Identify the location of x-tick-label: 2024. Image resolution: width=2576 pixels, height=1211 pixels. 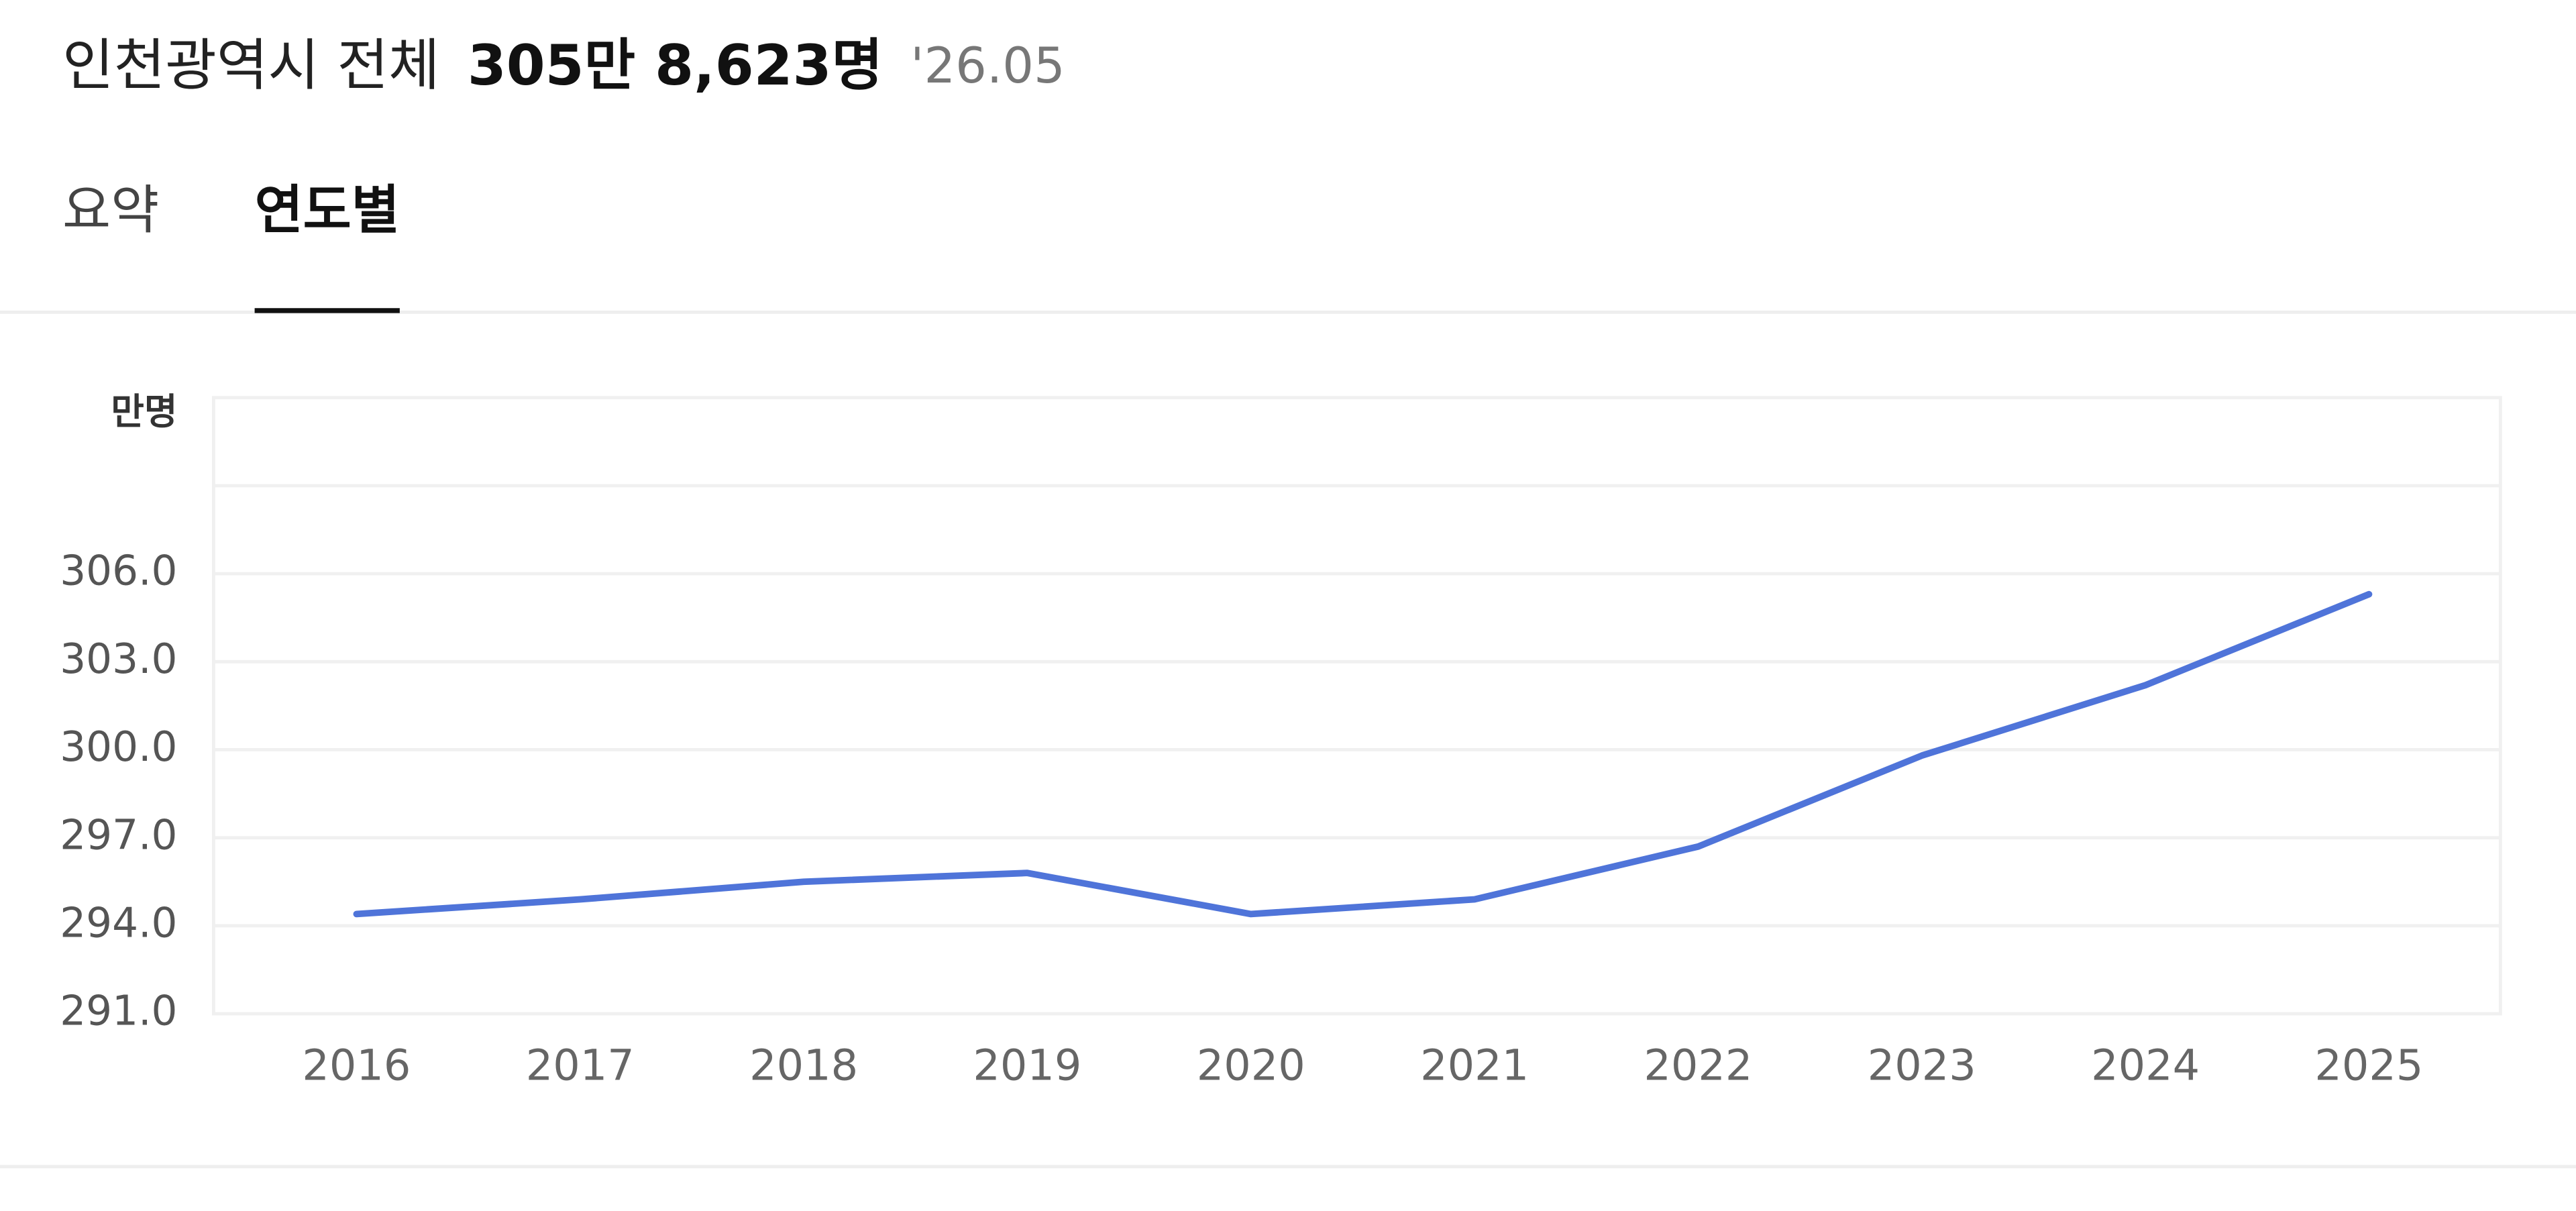
(2145, 1065).